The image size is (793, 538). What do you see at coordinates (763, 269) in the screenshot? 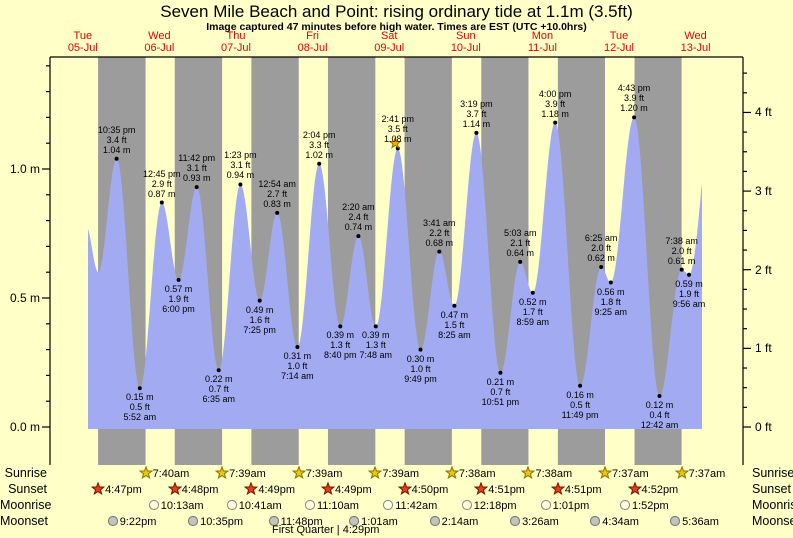
I see `y-axis-label-ft: 2 ft` at bounding box center [763, 269].